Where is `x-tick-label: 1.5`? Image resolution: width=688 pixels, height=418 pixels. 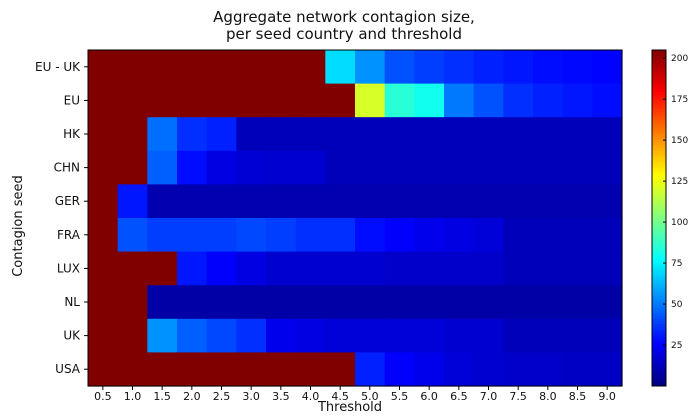 x-tick-label: 1.5 is located at coordinates (162, 396).